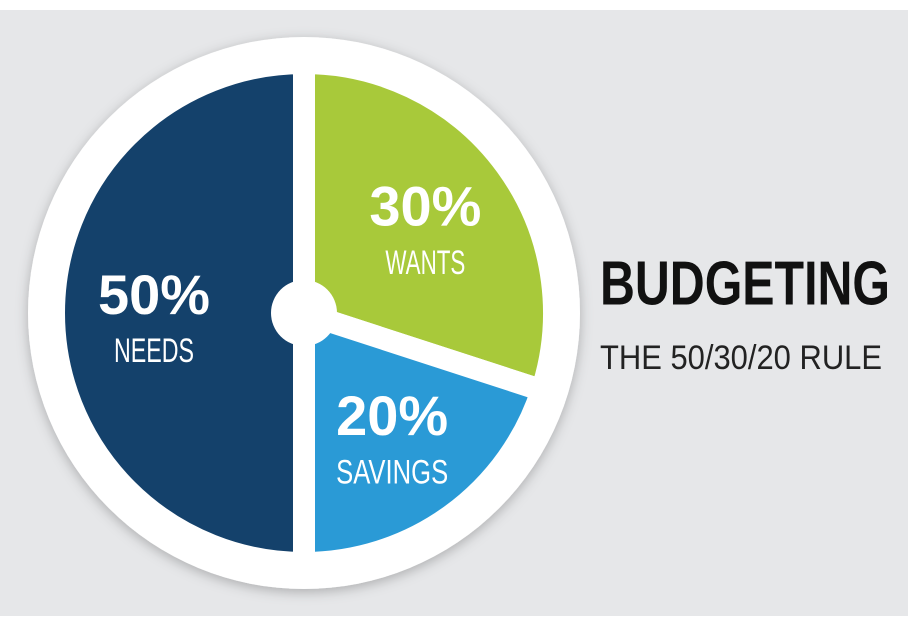 The image size is (918, 626). Describe the element at coordinates (425, 206) in the screenshot. I see `value-label: 30%` at that location.